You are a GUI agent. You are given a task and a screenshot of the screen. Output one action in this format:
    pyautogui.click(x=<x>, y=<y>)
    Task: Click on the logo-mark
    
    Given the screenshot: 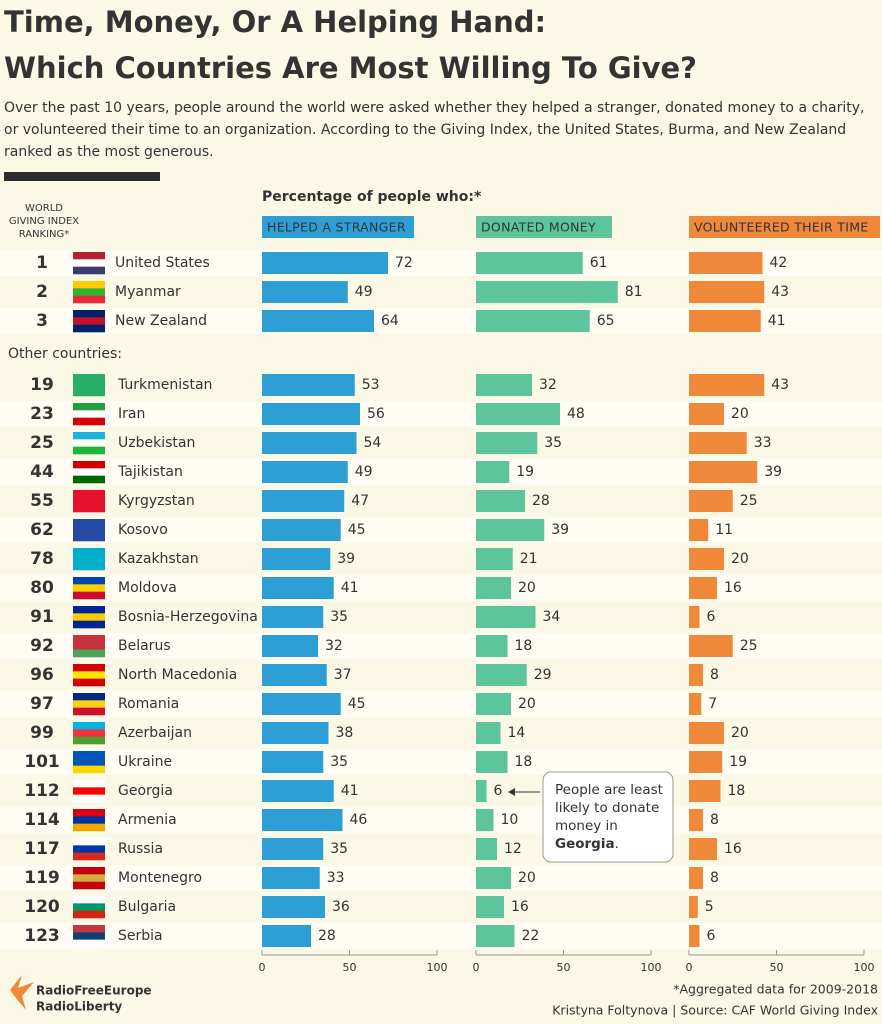 What is the action you would take?
    pyautogui.click(x=22, y=992)
    